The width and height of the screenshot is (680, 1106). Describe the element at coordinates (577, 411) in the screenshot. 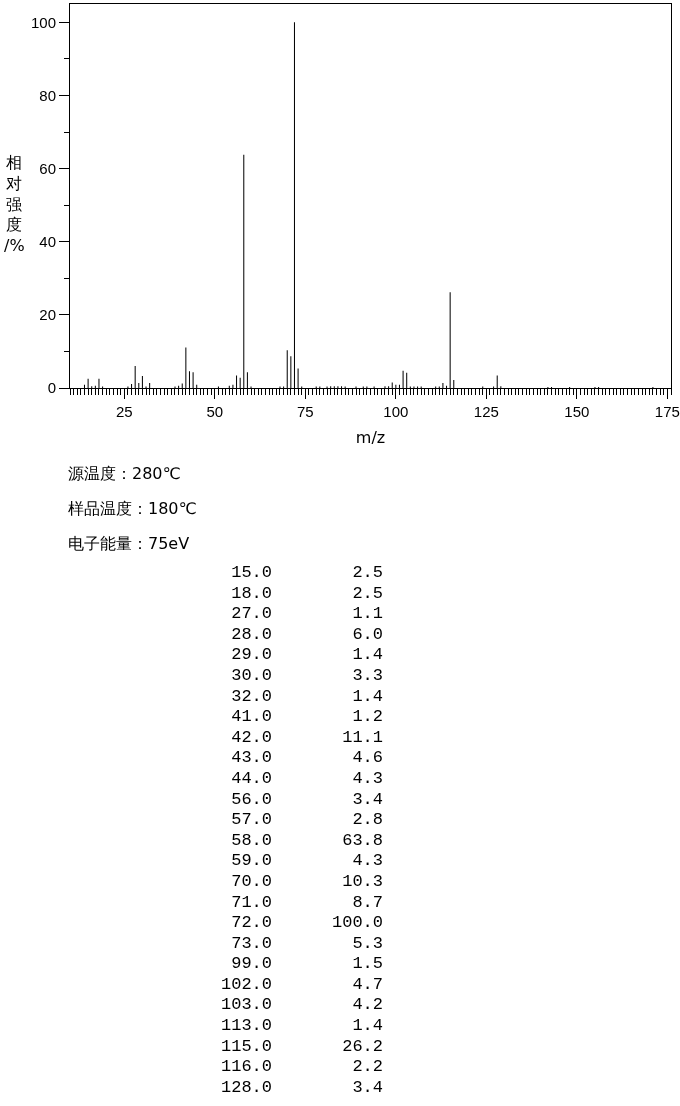

I see `x-tick-label: 150` at that location.